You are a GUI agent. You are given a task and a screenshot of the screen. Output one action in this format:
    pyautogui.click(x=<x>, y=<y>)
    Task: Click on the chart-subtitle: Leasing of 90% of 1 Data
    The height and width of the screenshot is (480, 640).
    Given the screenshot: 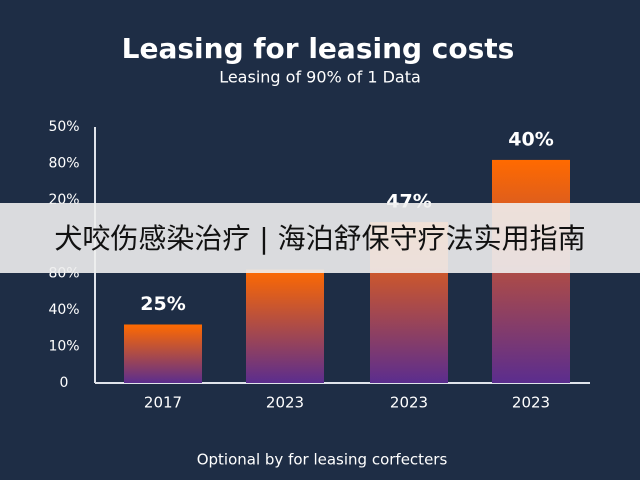 What is the action you would take?
    pyautogui.click(x=320, y=77)
    